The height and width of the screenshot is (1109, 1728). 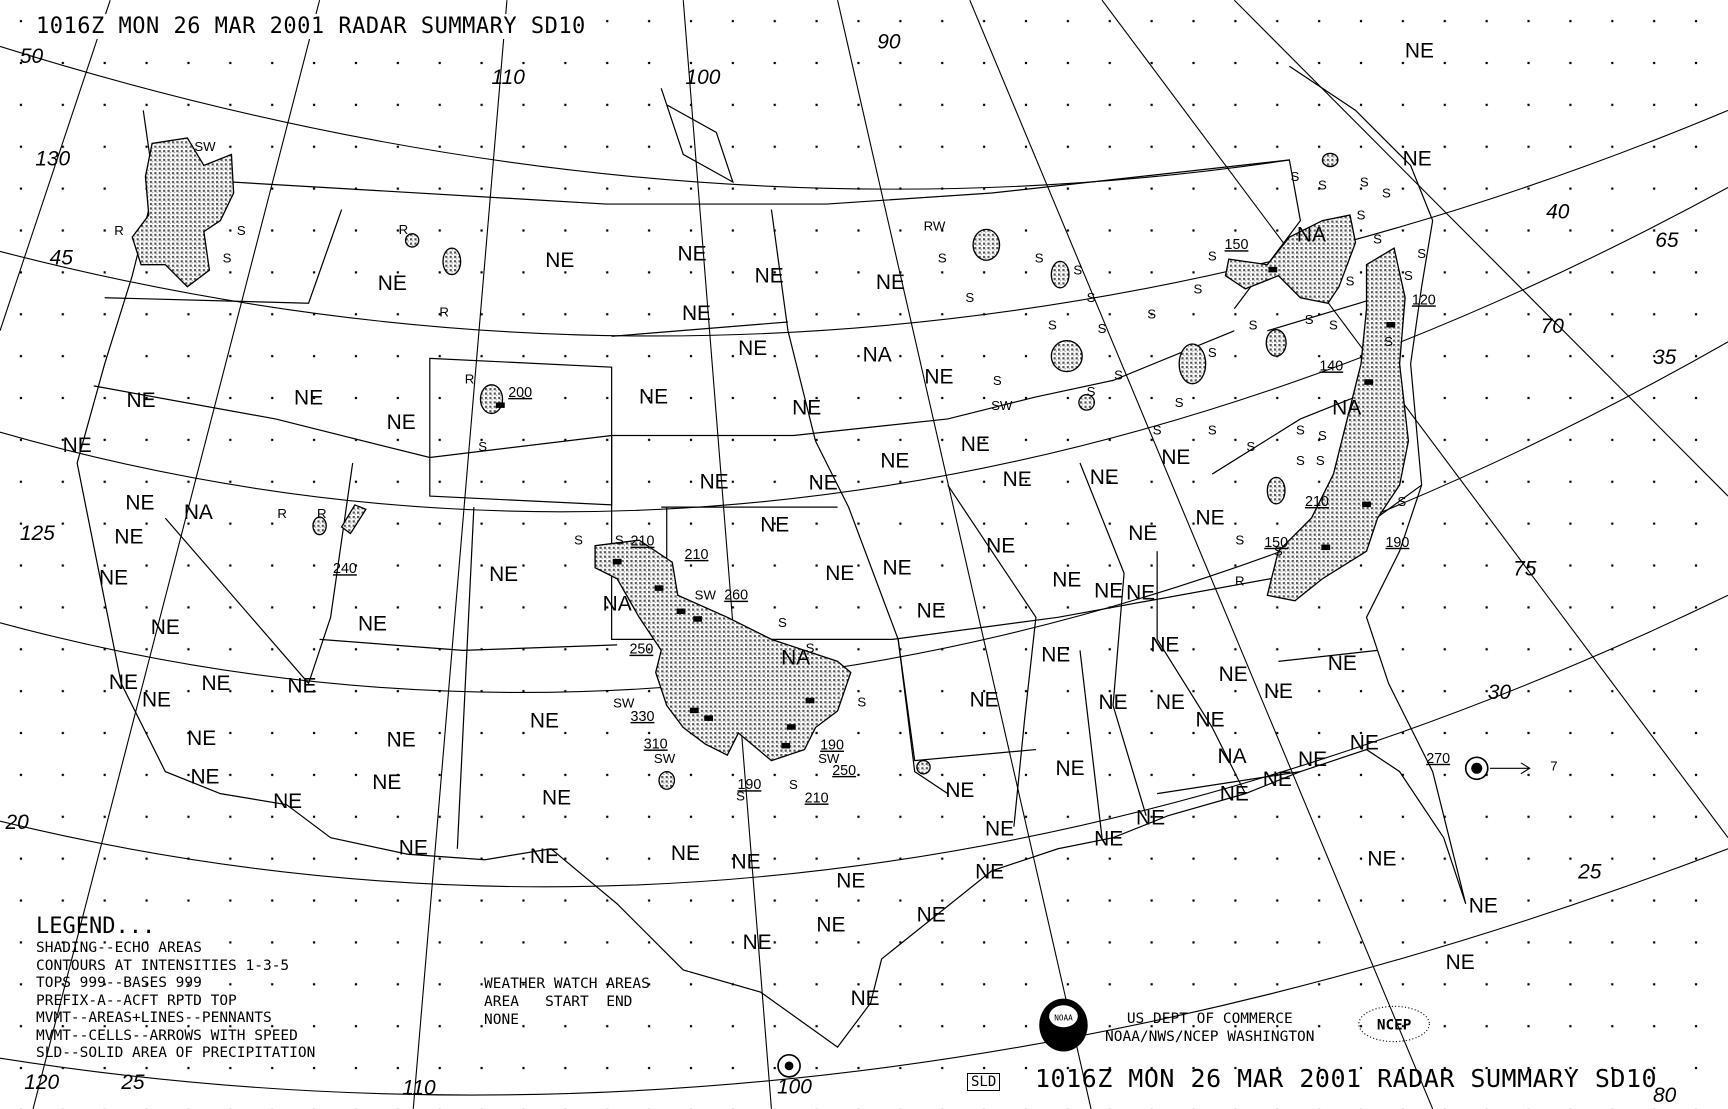 I want to click on cell-speed-label: 7, so click(x=1553, y=766).